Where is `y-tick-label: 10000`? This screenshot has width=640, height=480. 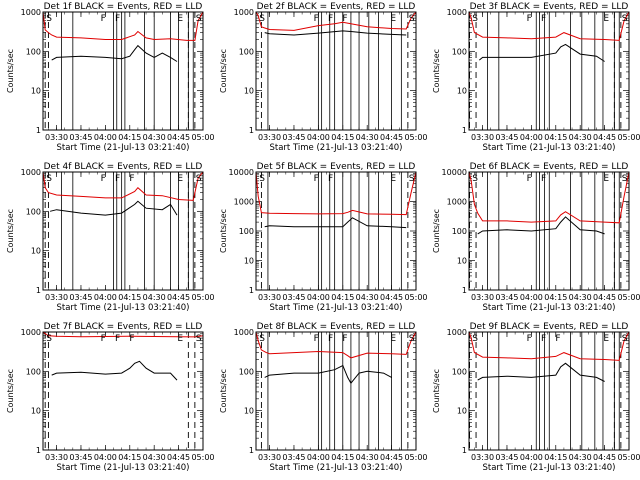 y-tick-label: 10000 is located at coordinates (454, 172).